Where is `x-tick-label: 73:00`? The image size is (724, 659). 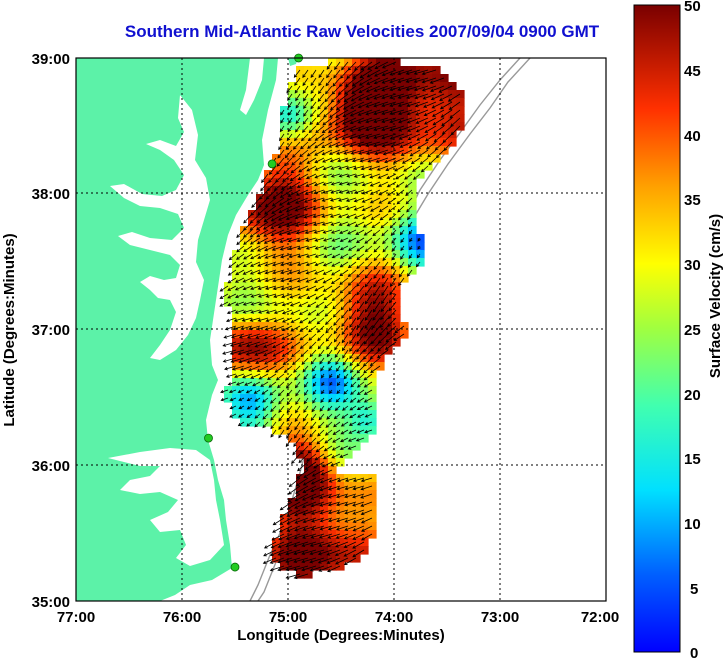 x-tick-label: 73:00 is located at coordinates (500, 617).